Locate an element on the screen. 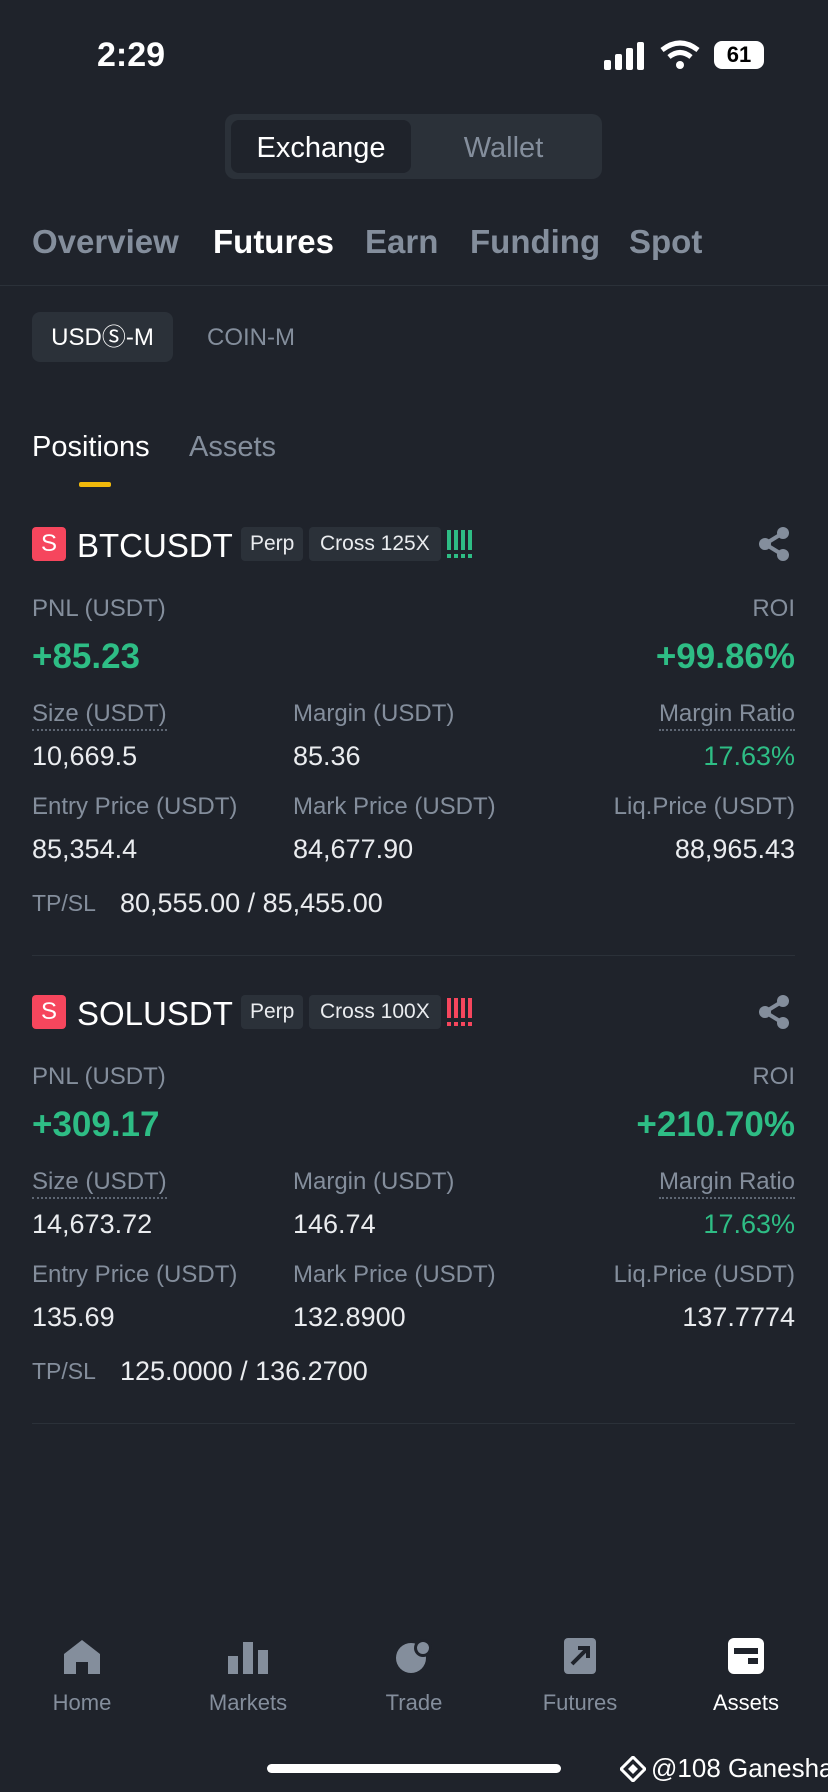  field-value: 84,677.90 is located at coordinates (353, 849).